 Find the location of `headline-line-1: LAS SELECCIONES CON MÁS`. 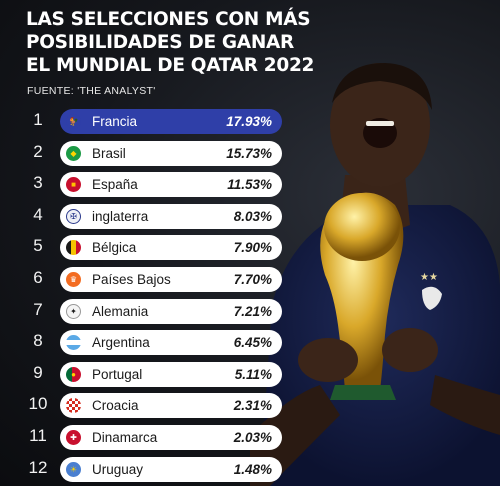

headline-line-1: LAS SELECCIONES CON MÁS is located at coordinates (168, 19).